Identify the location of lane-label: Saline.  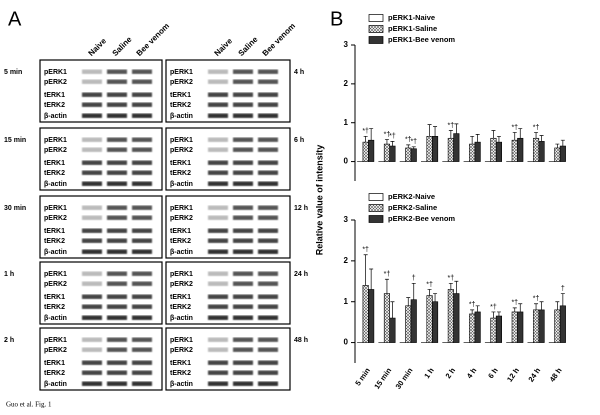
(122, 45).